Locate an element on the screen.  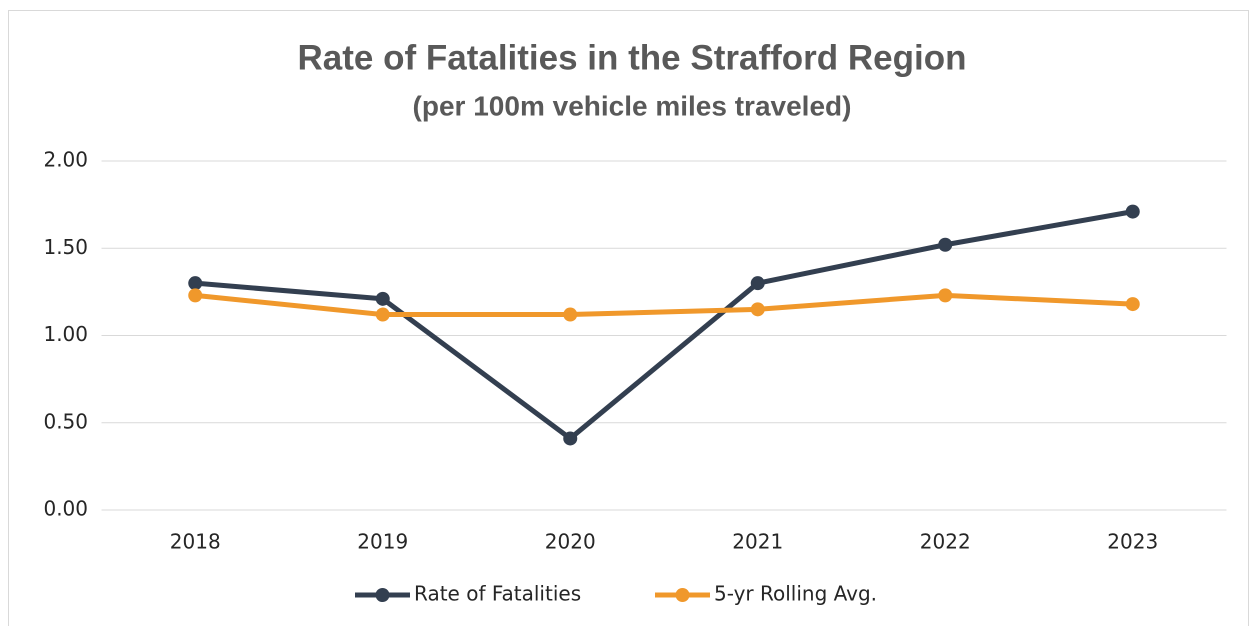
legend-label: Rate of Fatalities is located at coordinates (497, 594).